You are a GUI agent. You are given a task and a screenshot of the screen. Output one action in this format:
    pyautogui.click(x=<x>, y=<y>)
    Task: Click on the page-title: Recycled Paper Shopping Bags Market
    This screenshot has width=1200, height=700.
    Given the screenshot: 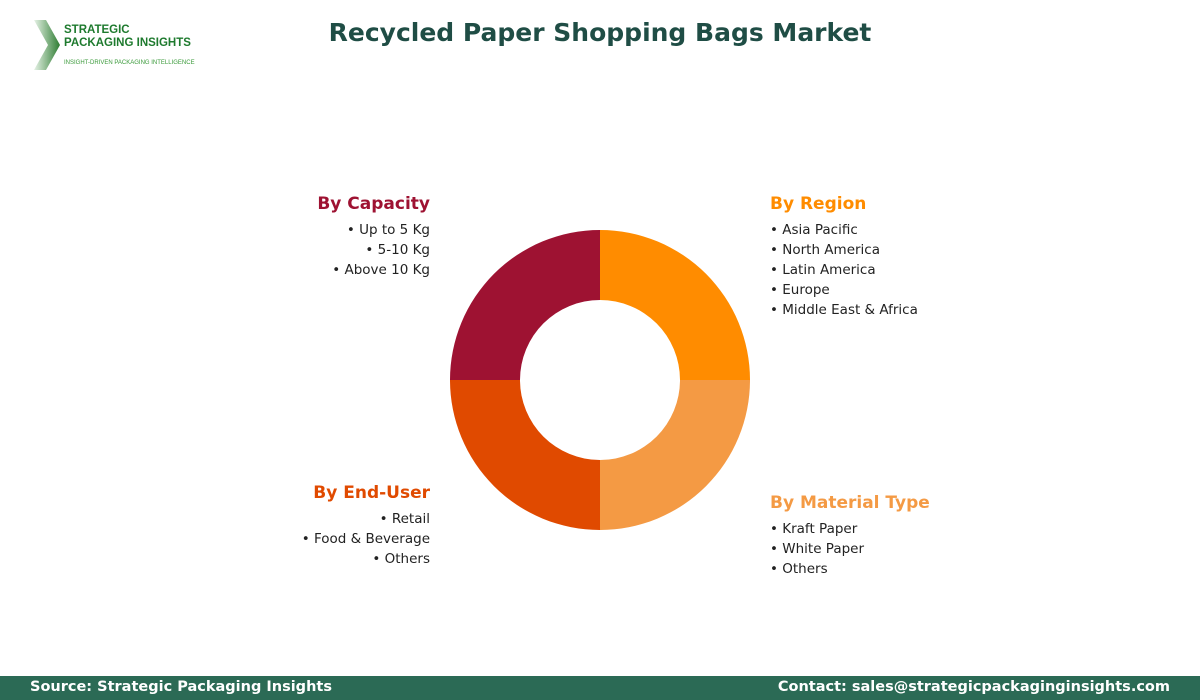 What is the action you would take?
    pyautogui.click(x=600, y=32)
    